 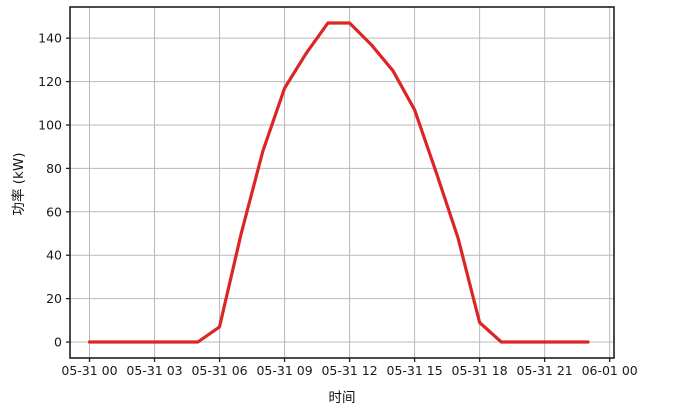 What do you see at coordinates (58, 342) in the screenshot?
I see `y-tick-label: 0` at bounding box center [58, 342].